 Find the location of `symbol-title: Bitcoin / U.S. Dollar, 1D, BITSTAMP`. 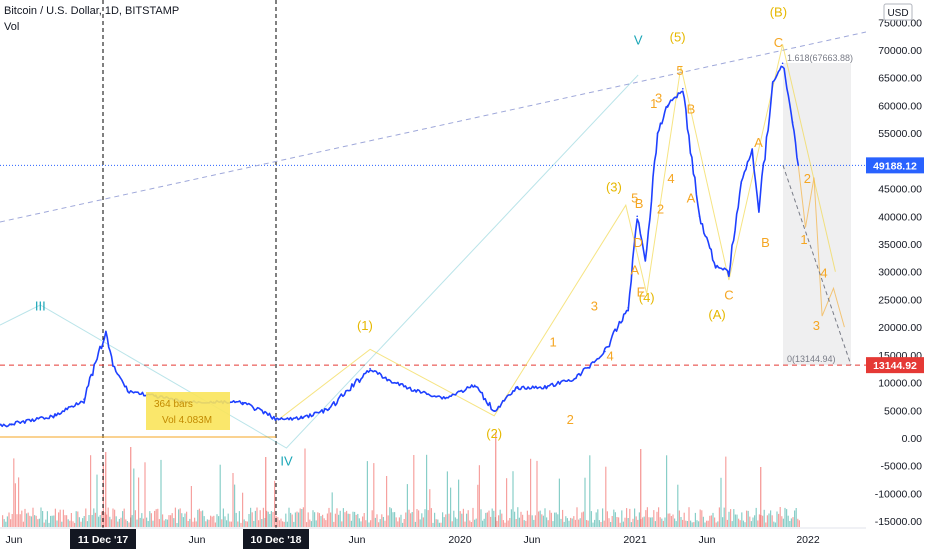

symbol-title: Bitcoin / U.S. Dollar, 1D, BITSTAMP is located at coordinates (92, 11).